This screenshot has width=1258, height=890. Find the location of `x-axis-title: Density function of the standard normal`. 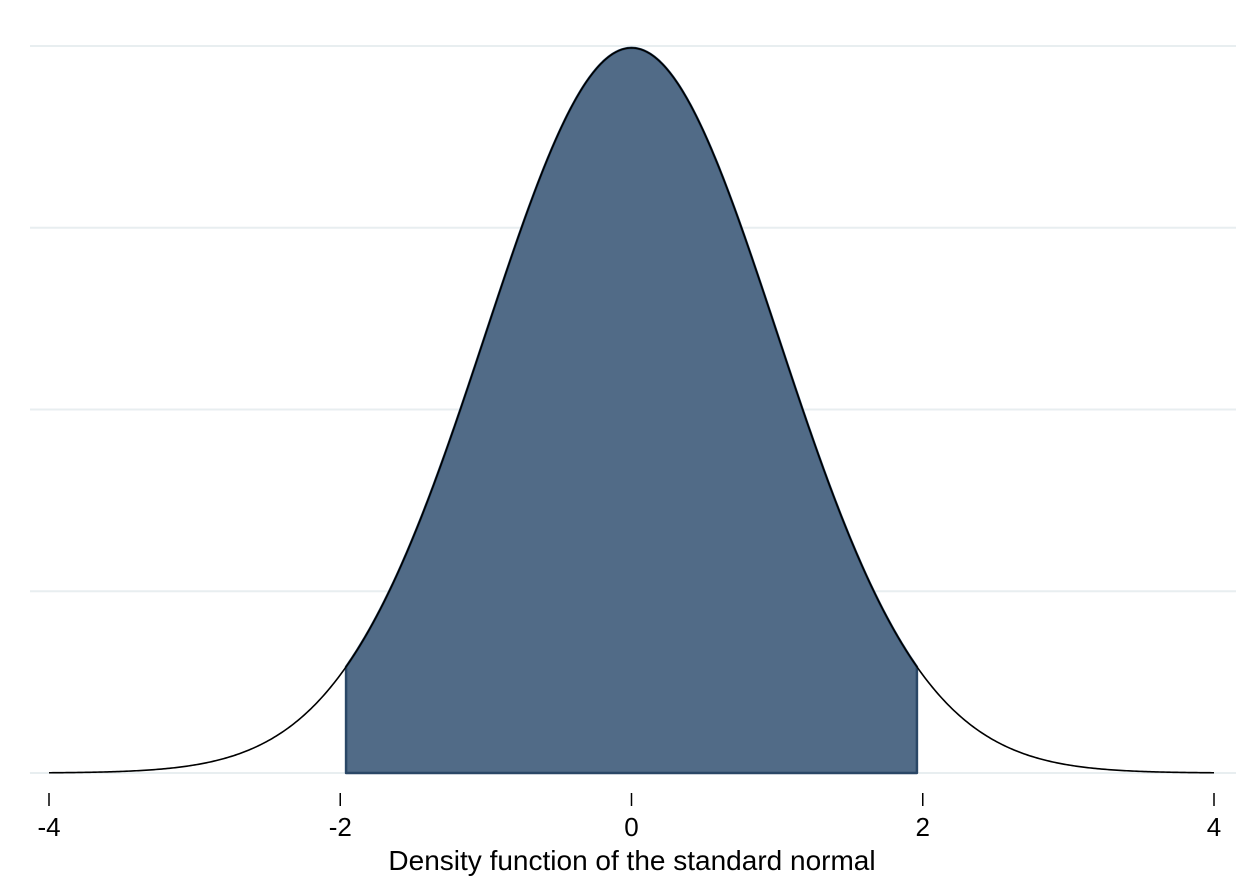

x-axis-title: Density function of the standard normal is located at coordinates (631, 860).